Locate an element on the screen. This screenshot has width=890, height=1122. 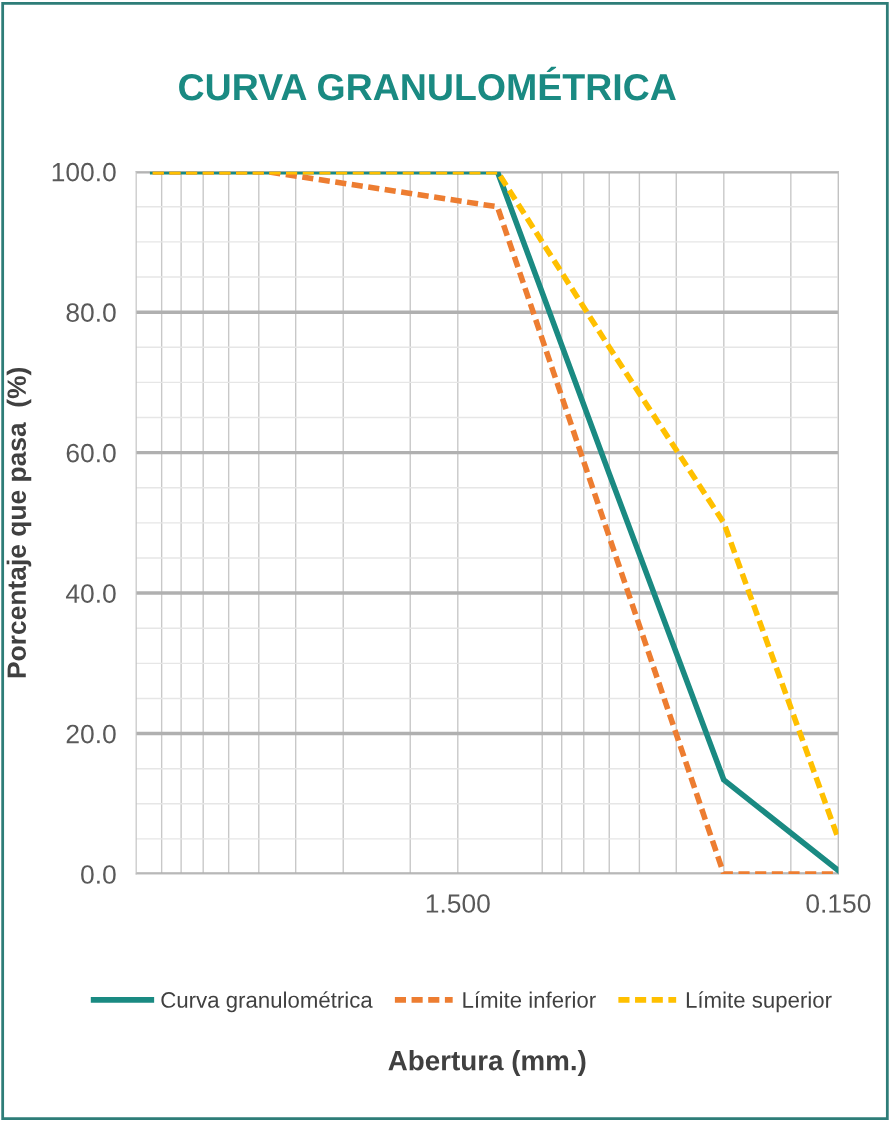
y-tick-label: 40.0 is located at coordinates (90, 593).